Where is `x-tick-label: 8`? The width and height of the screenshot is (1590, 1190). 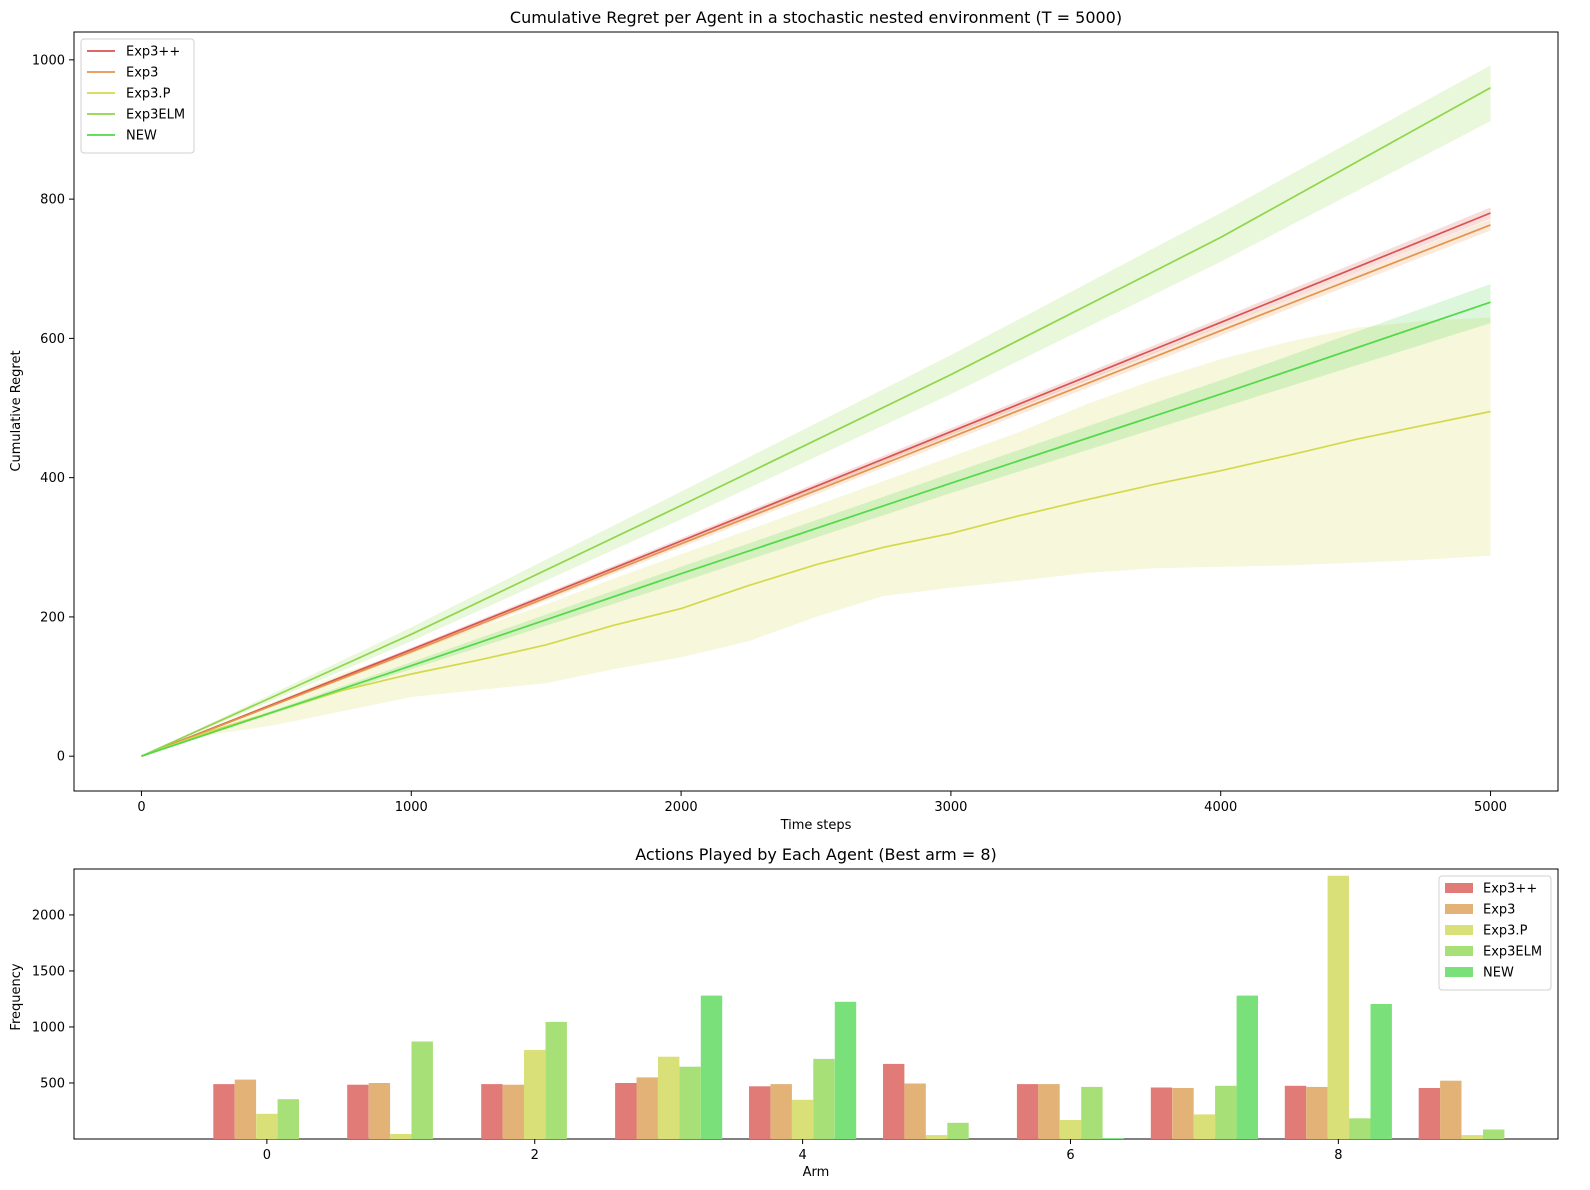
x-tick-label: 8 is located at coordinates (1338, 1155).